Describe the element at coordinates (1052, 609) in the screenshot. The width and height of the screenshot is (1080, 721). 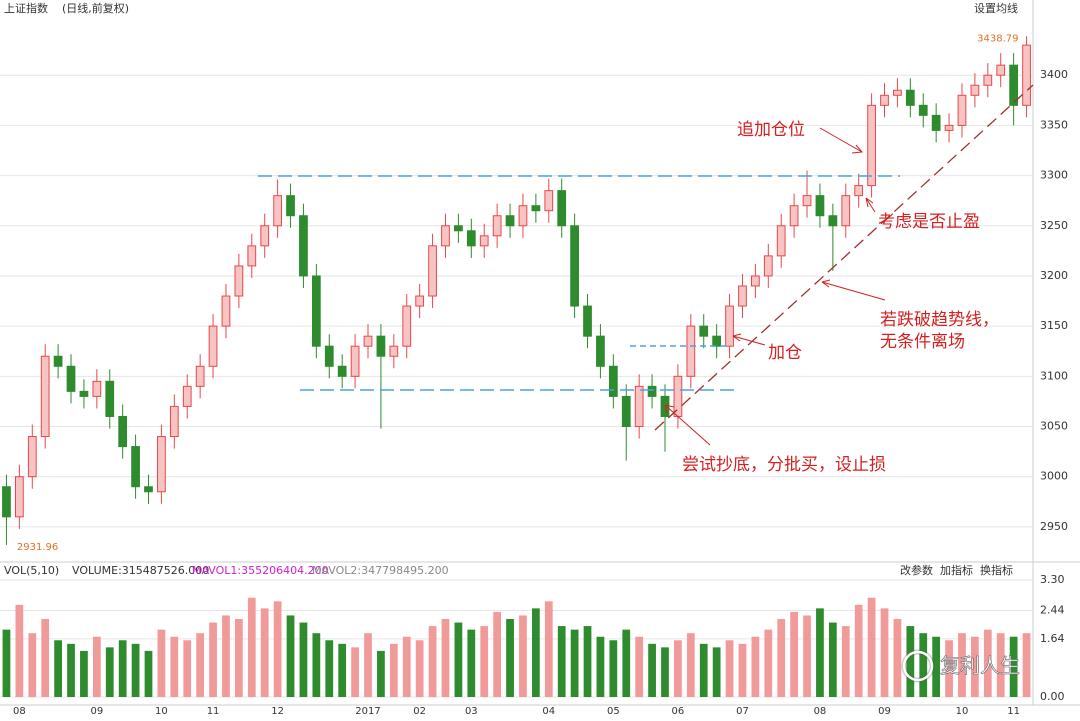
I see `y-tick-label: 2.44` at that location.